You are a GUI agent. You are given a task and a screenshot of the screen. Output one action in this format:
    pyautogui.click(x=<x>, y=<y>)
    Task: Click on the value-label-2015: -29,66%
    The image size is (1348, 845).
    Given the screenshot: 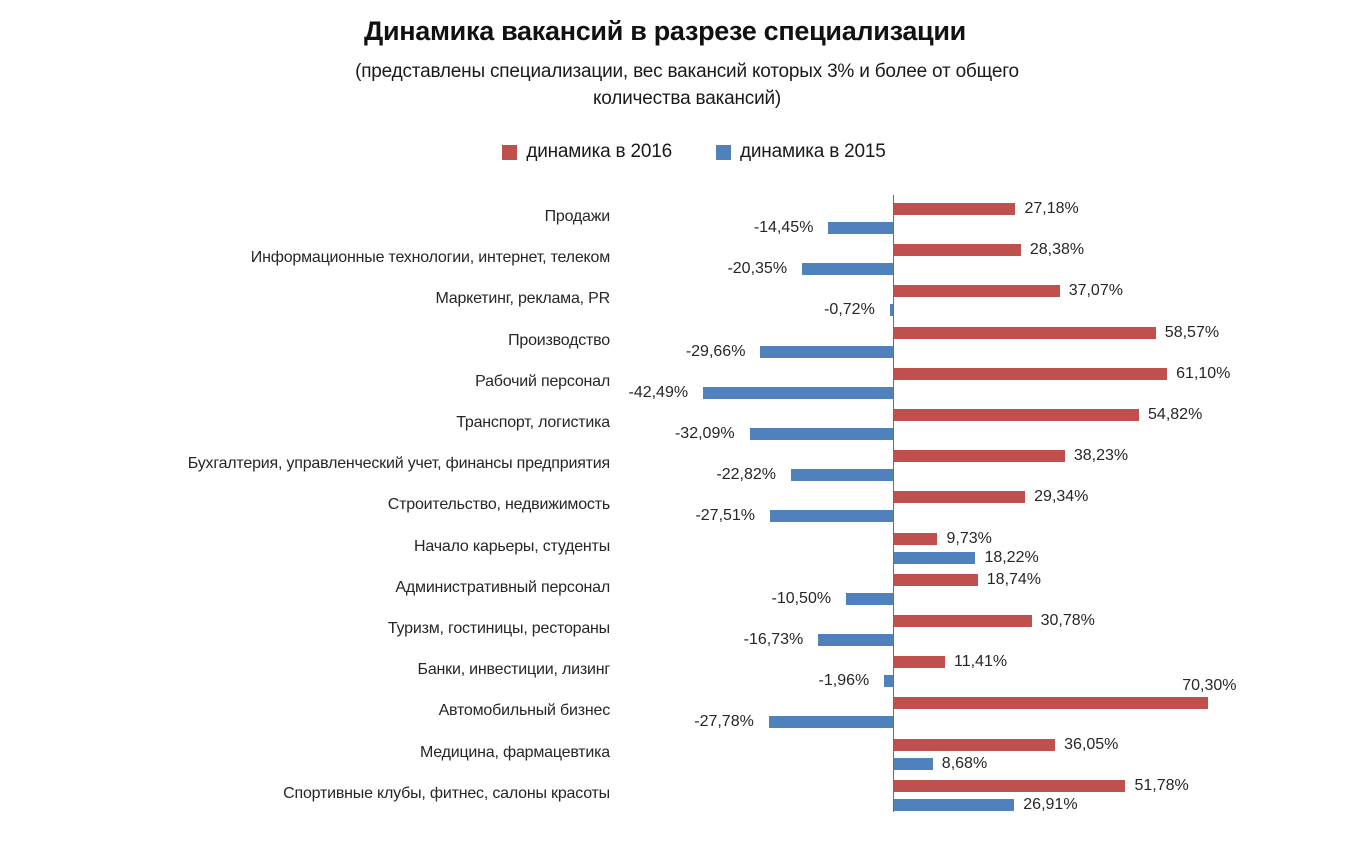 What is the action you would take?
    pyautogui.click(x=715, y=351)
    